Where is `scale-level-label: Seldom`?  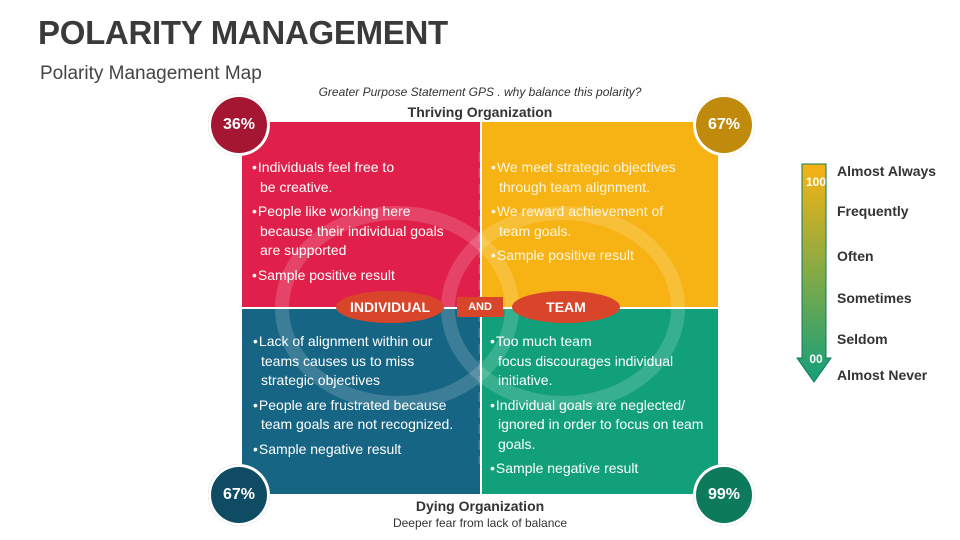 scale-level-label: Seldom is located at coordinates (862, 339).